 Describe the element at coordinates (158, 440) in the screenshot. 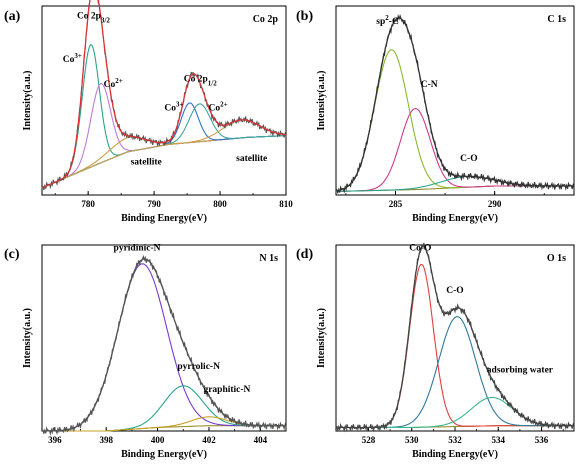

I see `panel-c-x-tick-label: 400` at that location.